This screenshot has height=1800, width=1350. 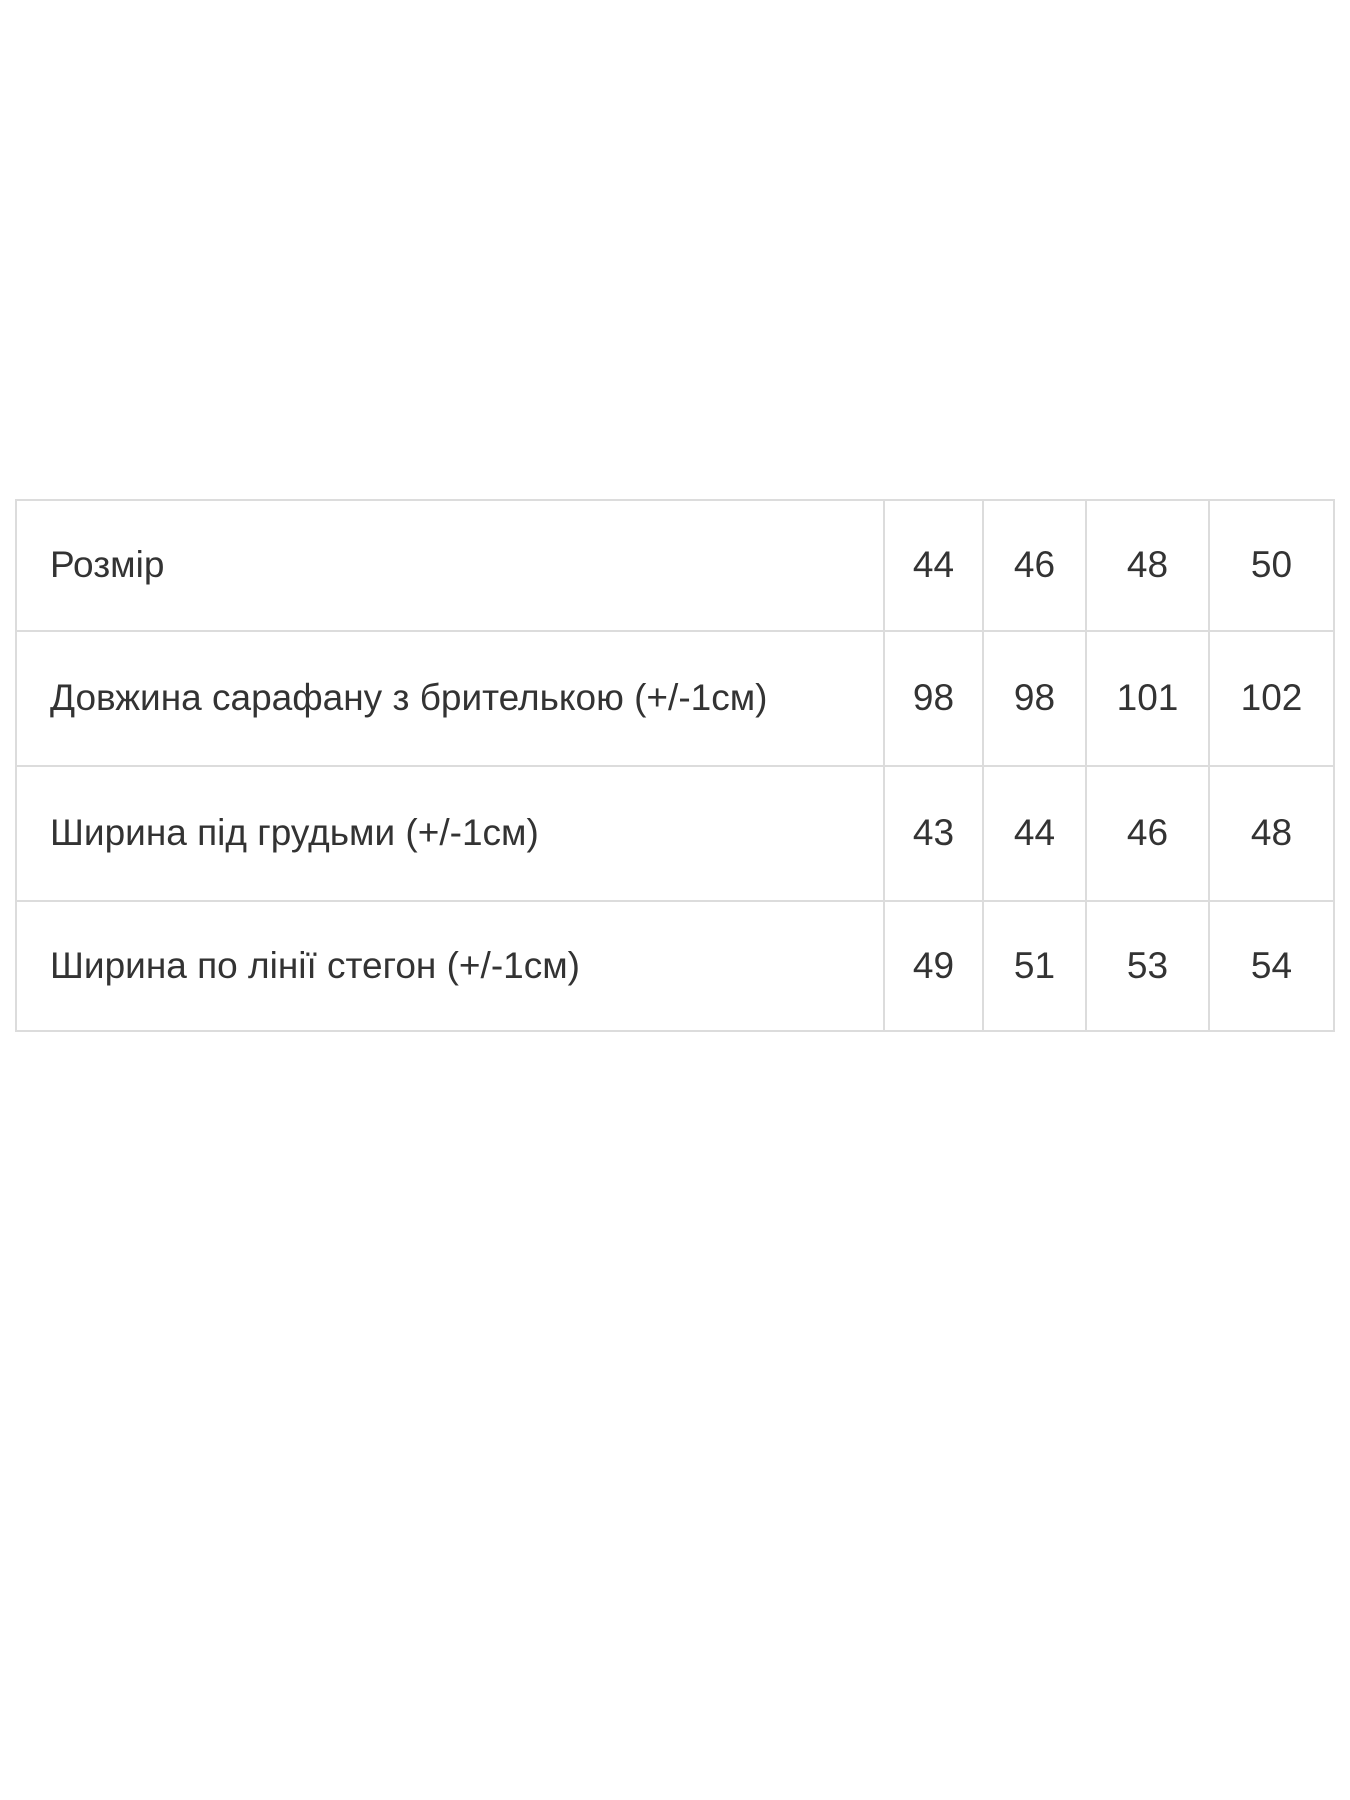 I want to click on row-label-underbust-width: Ширина під грудьми (+/-1см), so click(x=450, y=833).